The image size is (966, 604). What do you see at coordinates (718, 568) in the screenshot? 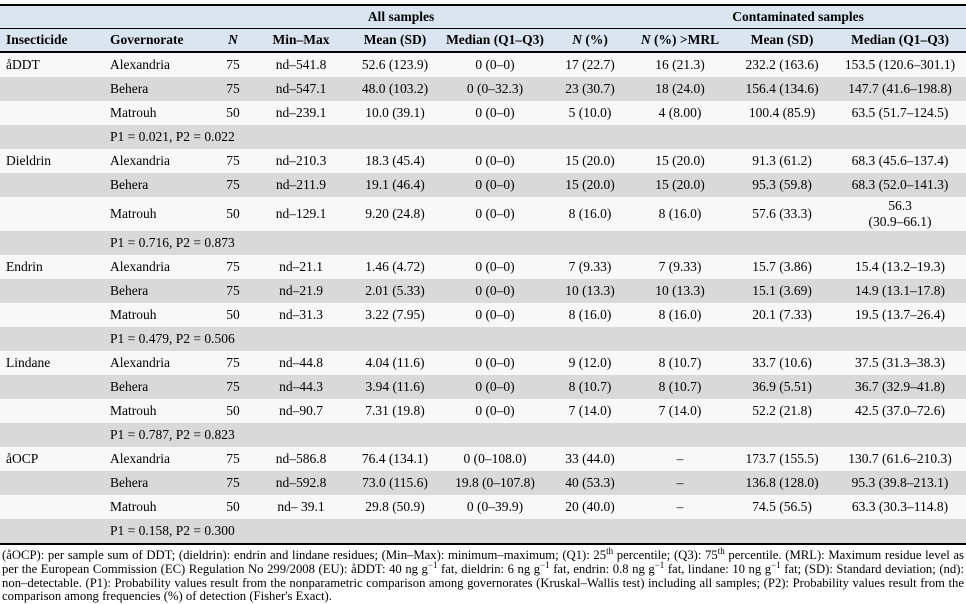
I see `text-segment: fat, lindane: 10 ng g` at bounding box center [718, 568].